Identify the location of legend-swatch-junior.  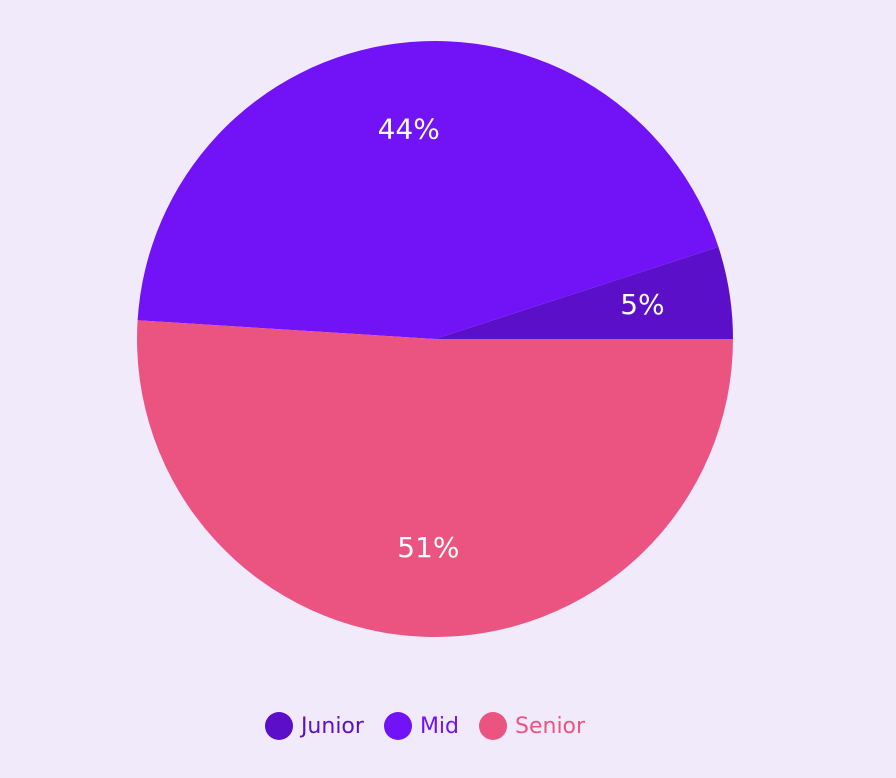
(278, 726).